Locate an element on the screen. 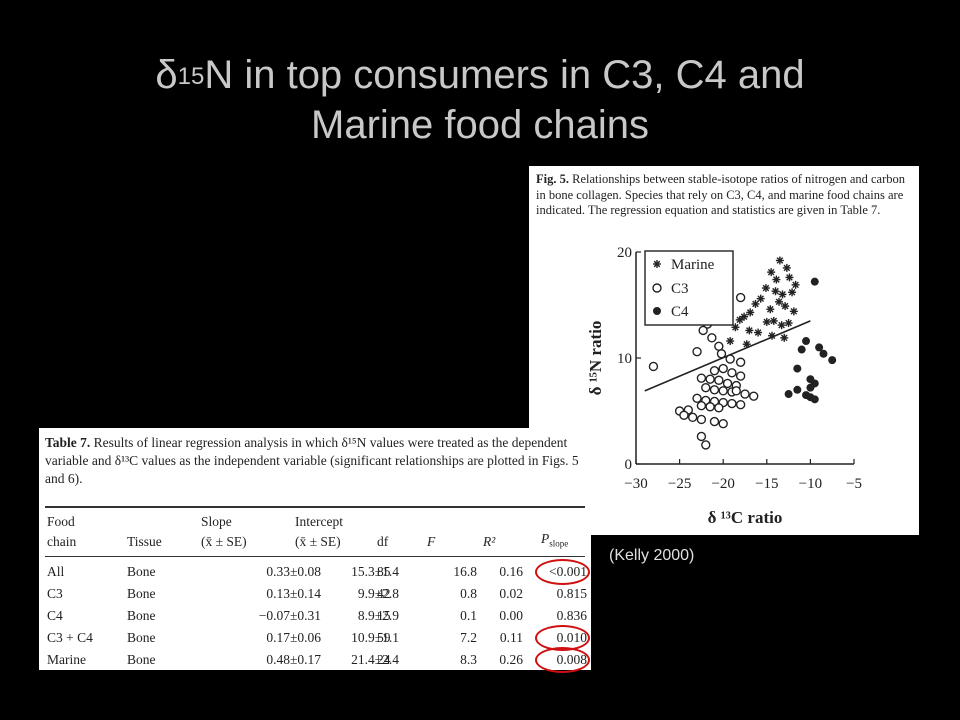 The image size is (960, 720). cell-r2: 0.11 is located at coordinates (511, 637).